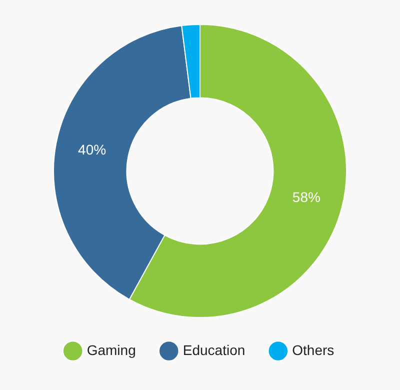  I want to click on data-label: 58%, so click(306, 197).